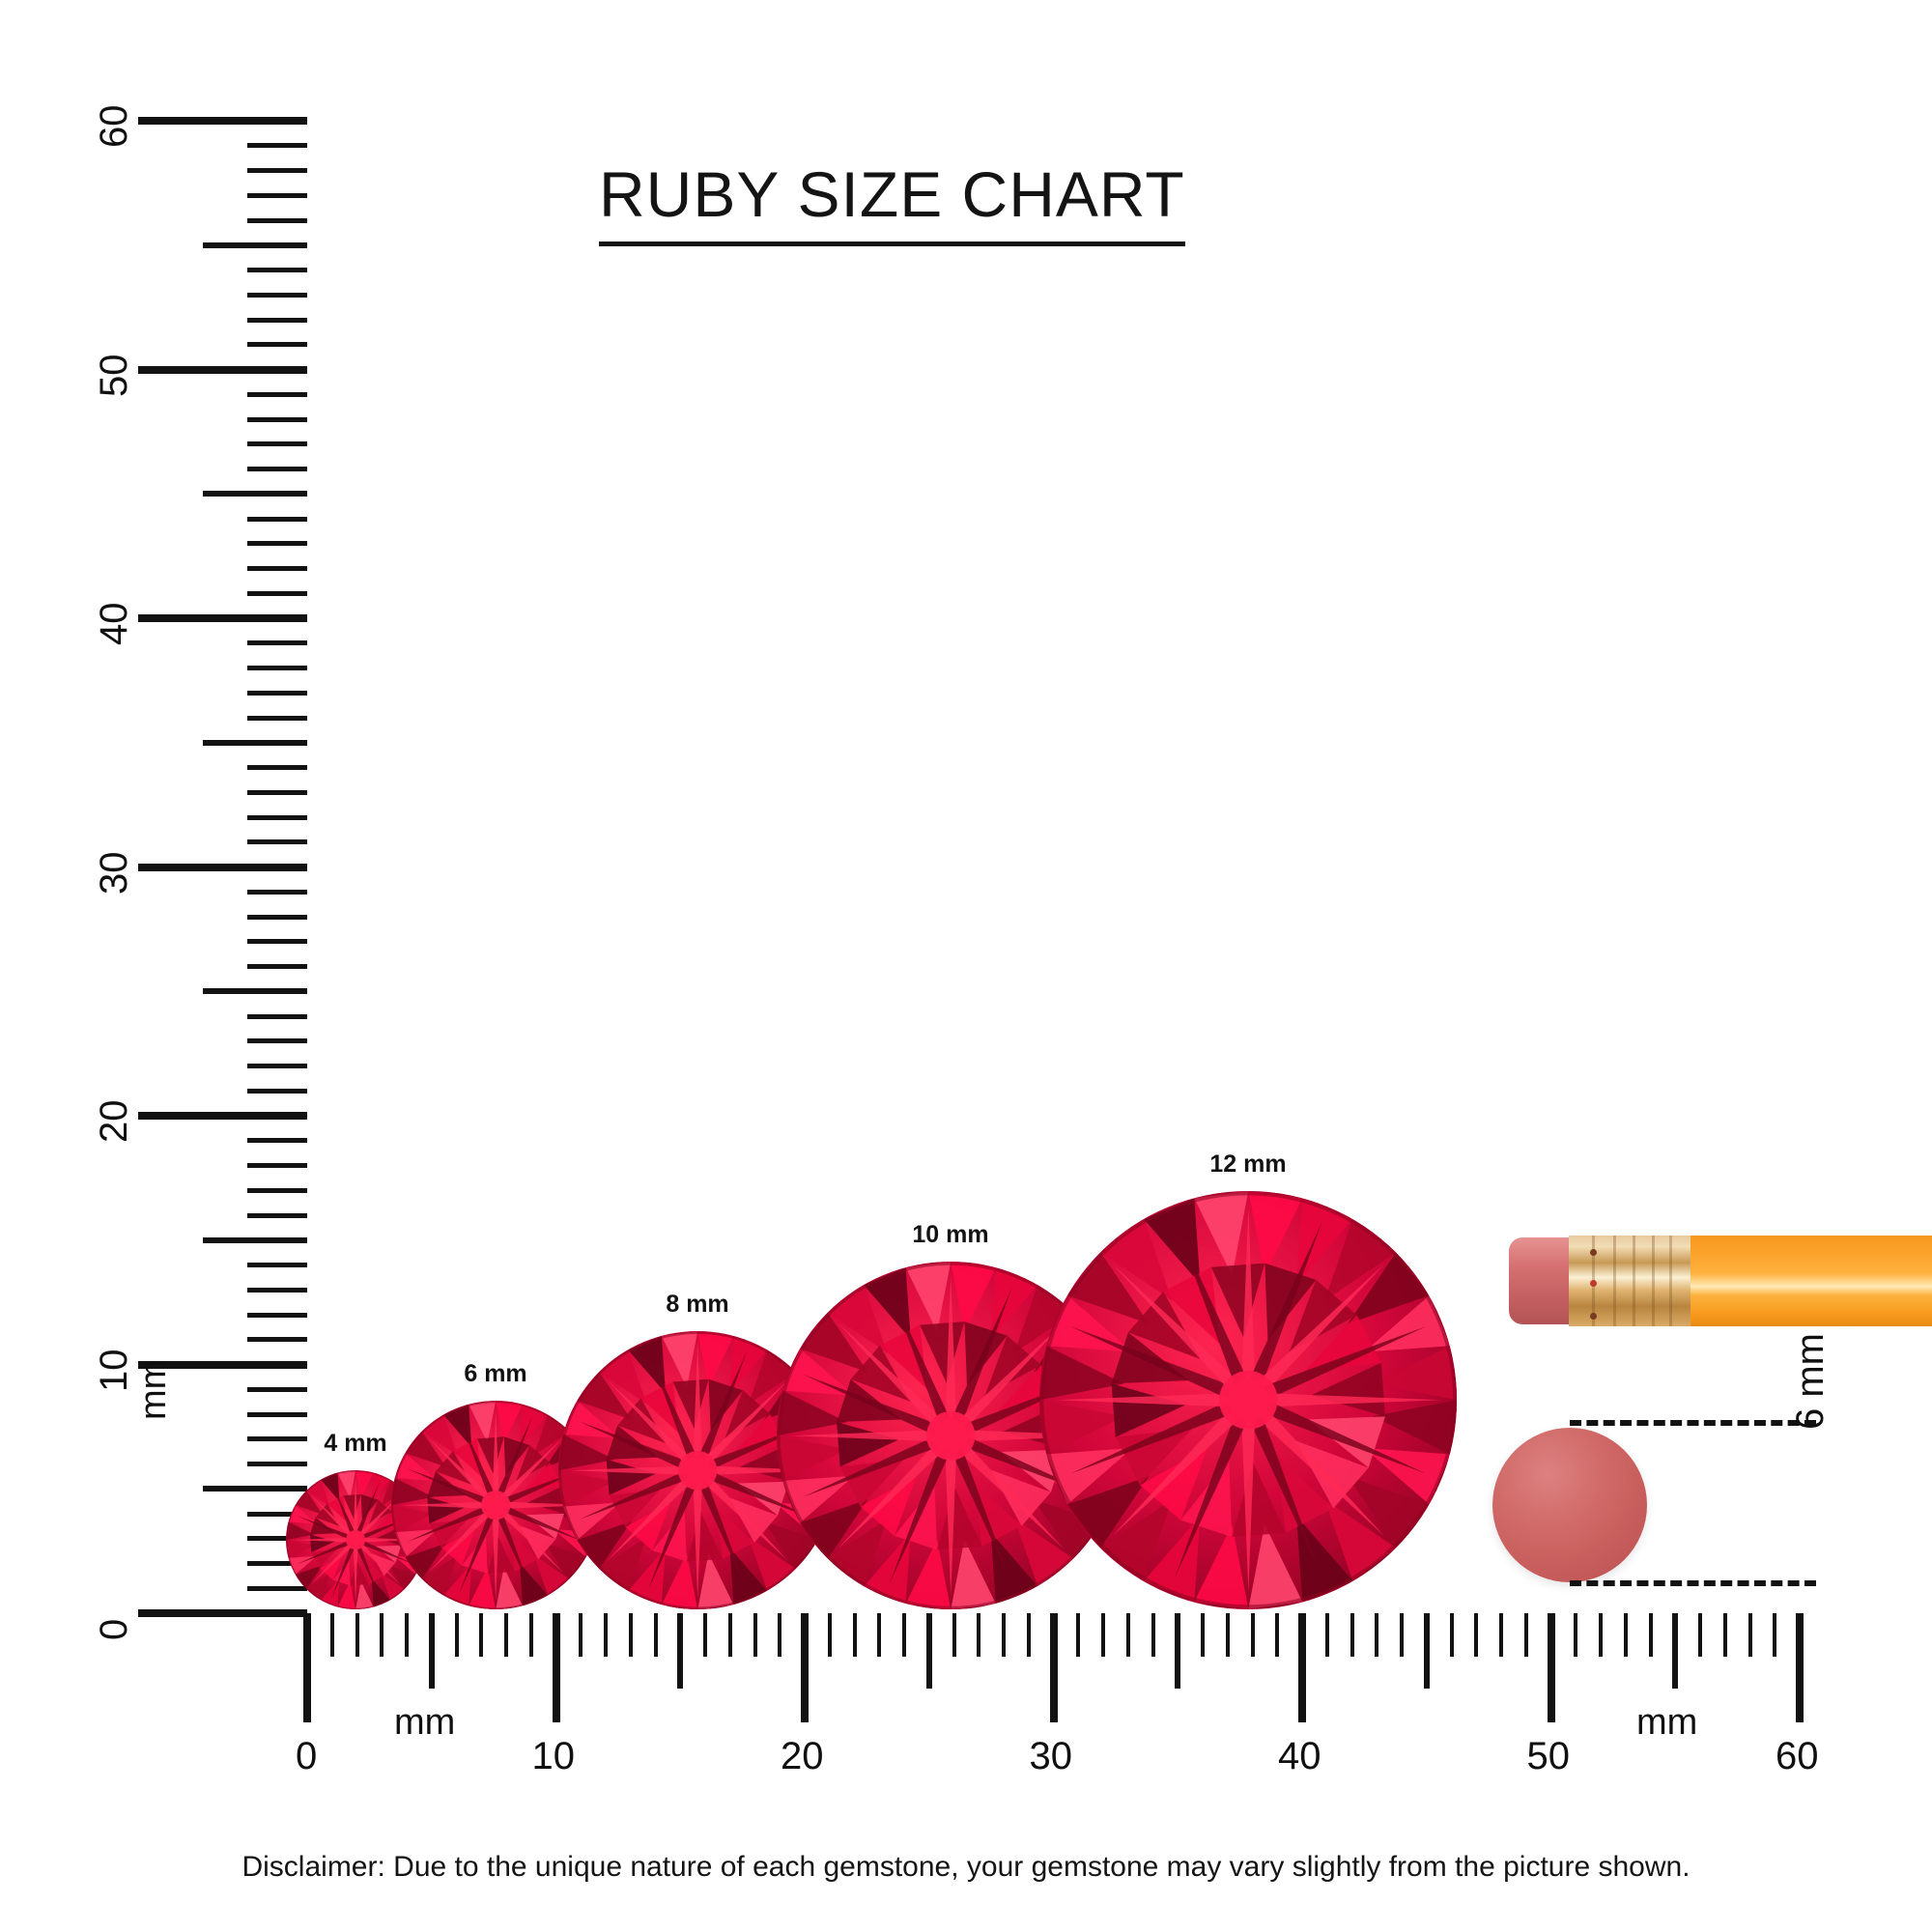 This screenshot has width=1932, height=1932. I want to click on pencil, so click(1720, 1281).